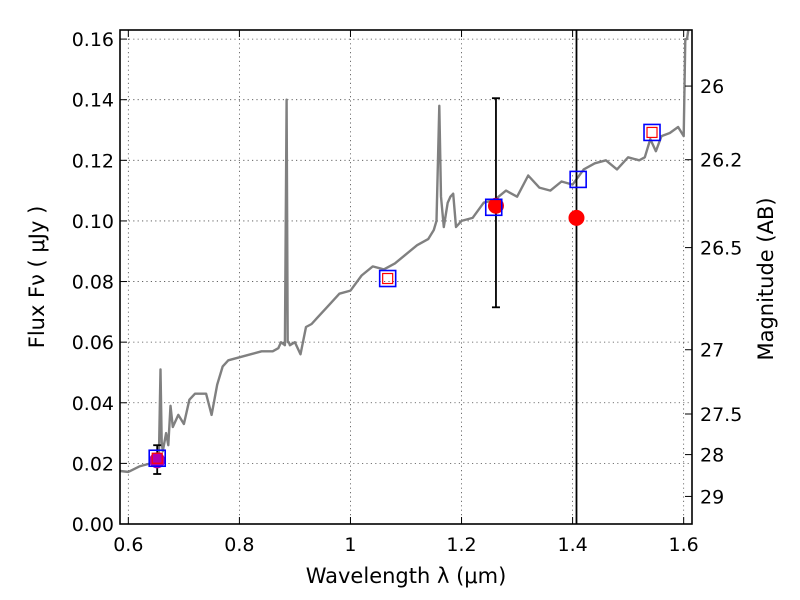  Describe the element at coordinates (350, 545) in the screenshot. I see `x-tick-label: 1` at that location.